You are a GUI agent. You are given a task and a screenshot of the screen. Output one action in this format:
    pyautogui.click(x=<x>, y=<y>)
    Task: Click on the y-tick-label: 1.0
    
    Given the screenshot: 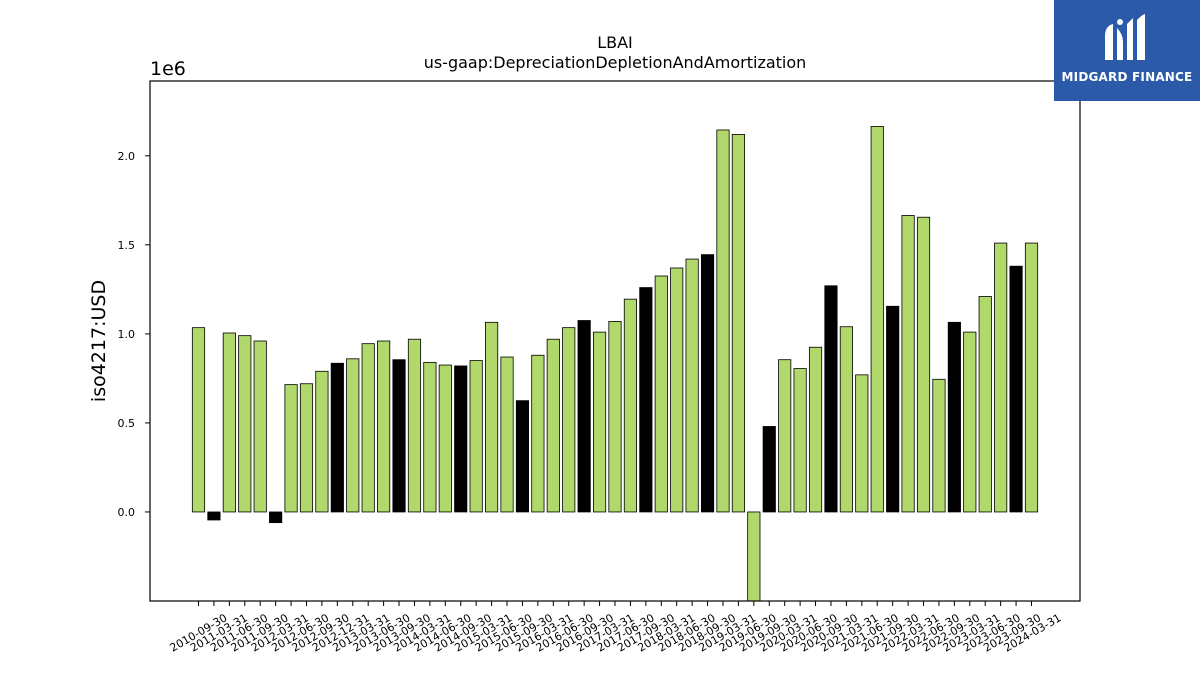 What is the action you would take?
    pyautogui.click(x=127, y=334)
    